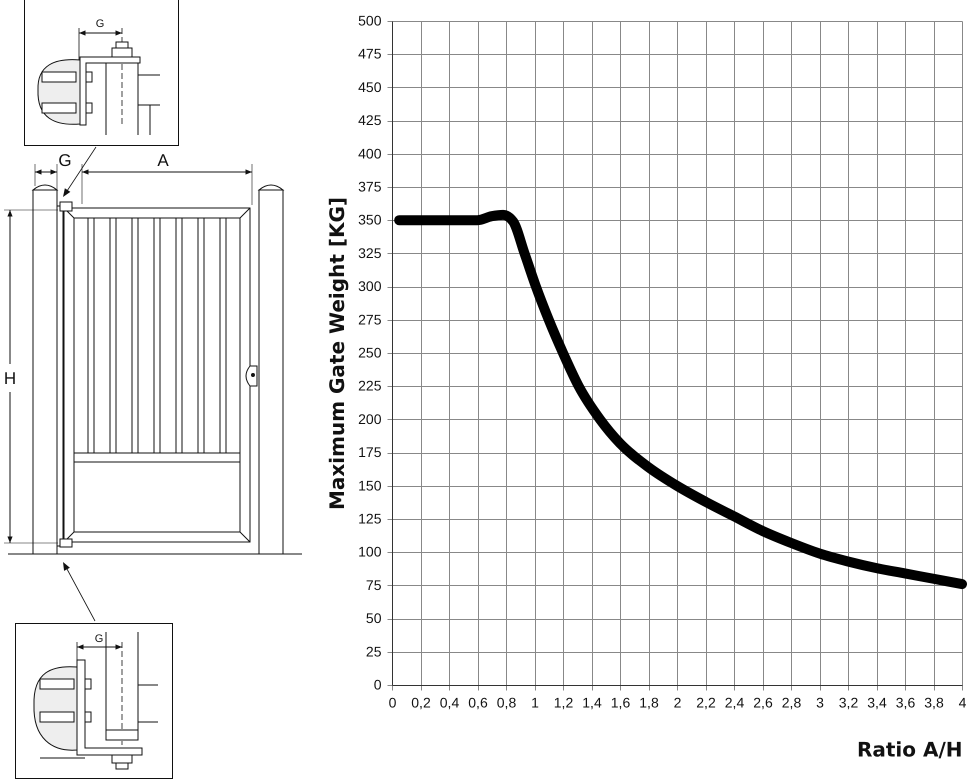 The width and height of the screenshot is (967, 780). What do you see at coordinates (370, 518) in the screenshot?
I see `y-tick-label: 125` at bounding box center [370, 518].